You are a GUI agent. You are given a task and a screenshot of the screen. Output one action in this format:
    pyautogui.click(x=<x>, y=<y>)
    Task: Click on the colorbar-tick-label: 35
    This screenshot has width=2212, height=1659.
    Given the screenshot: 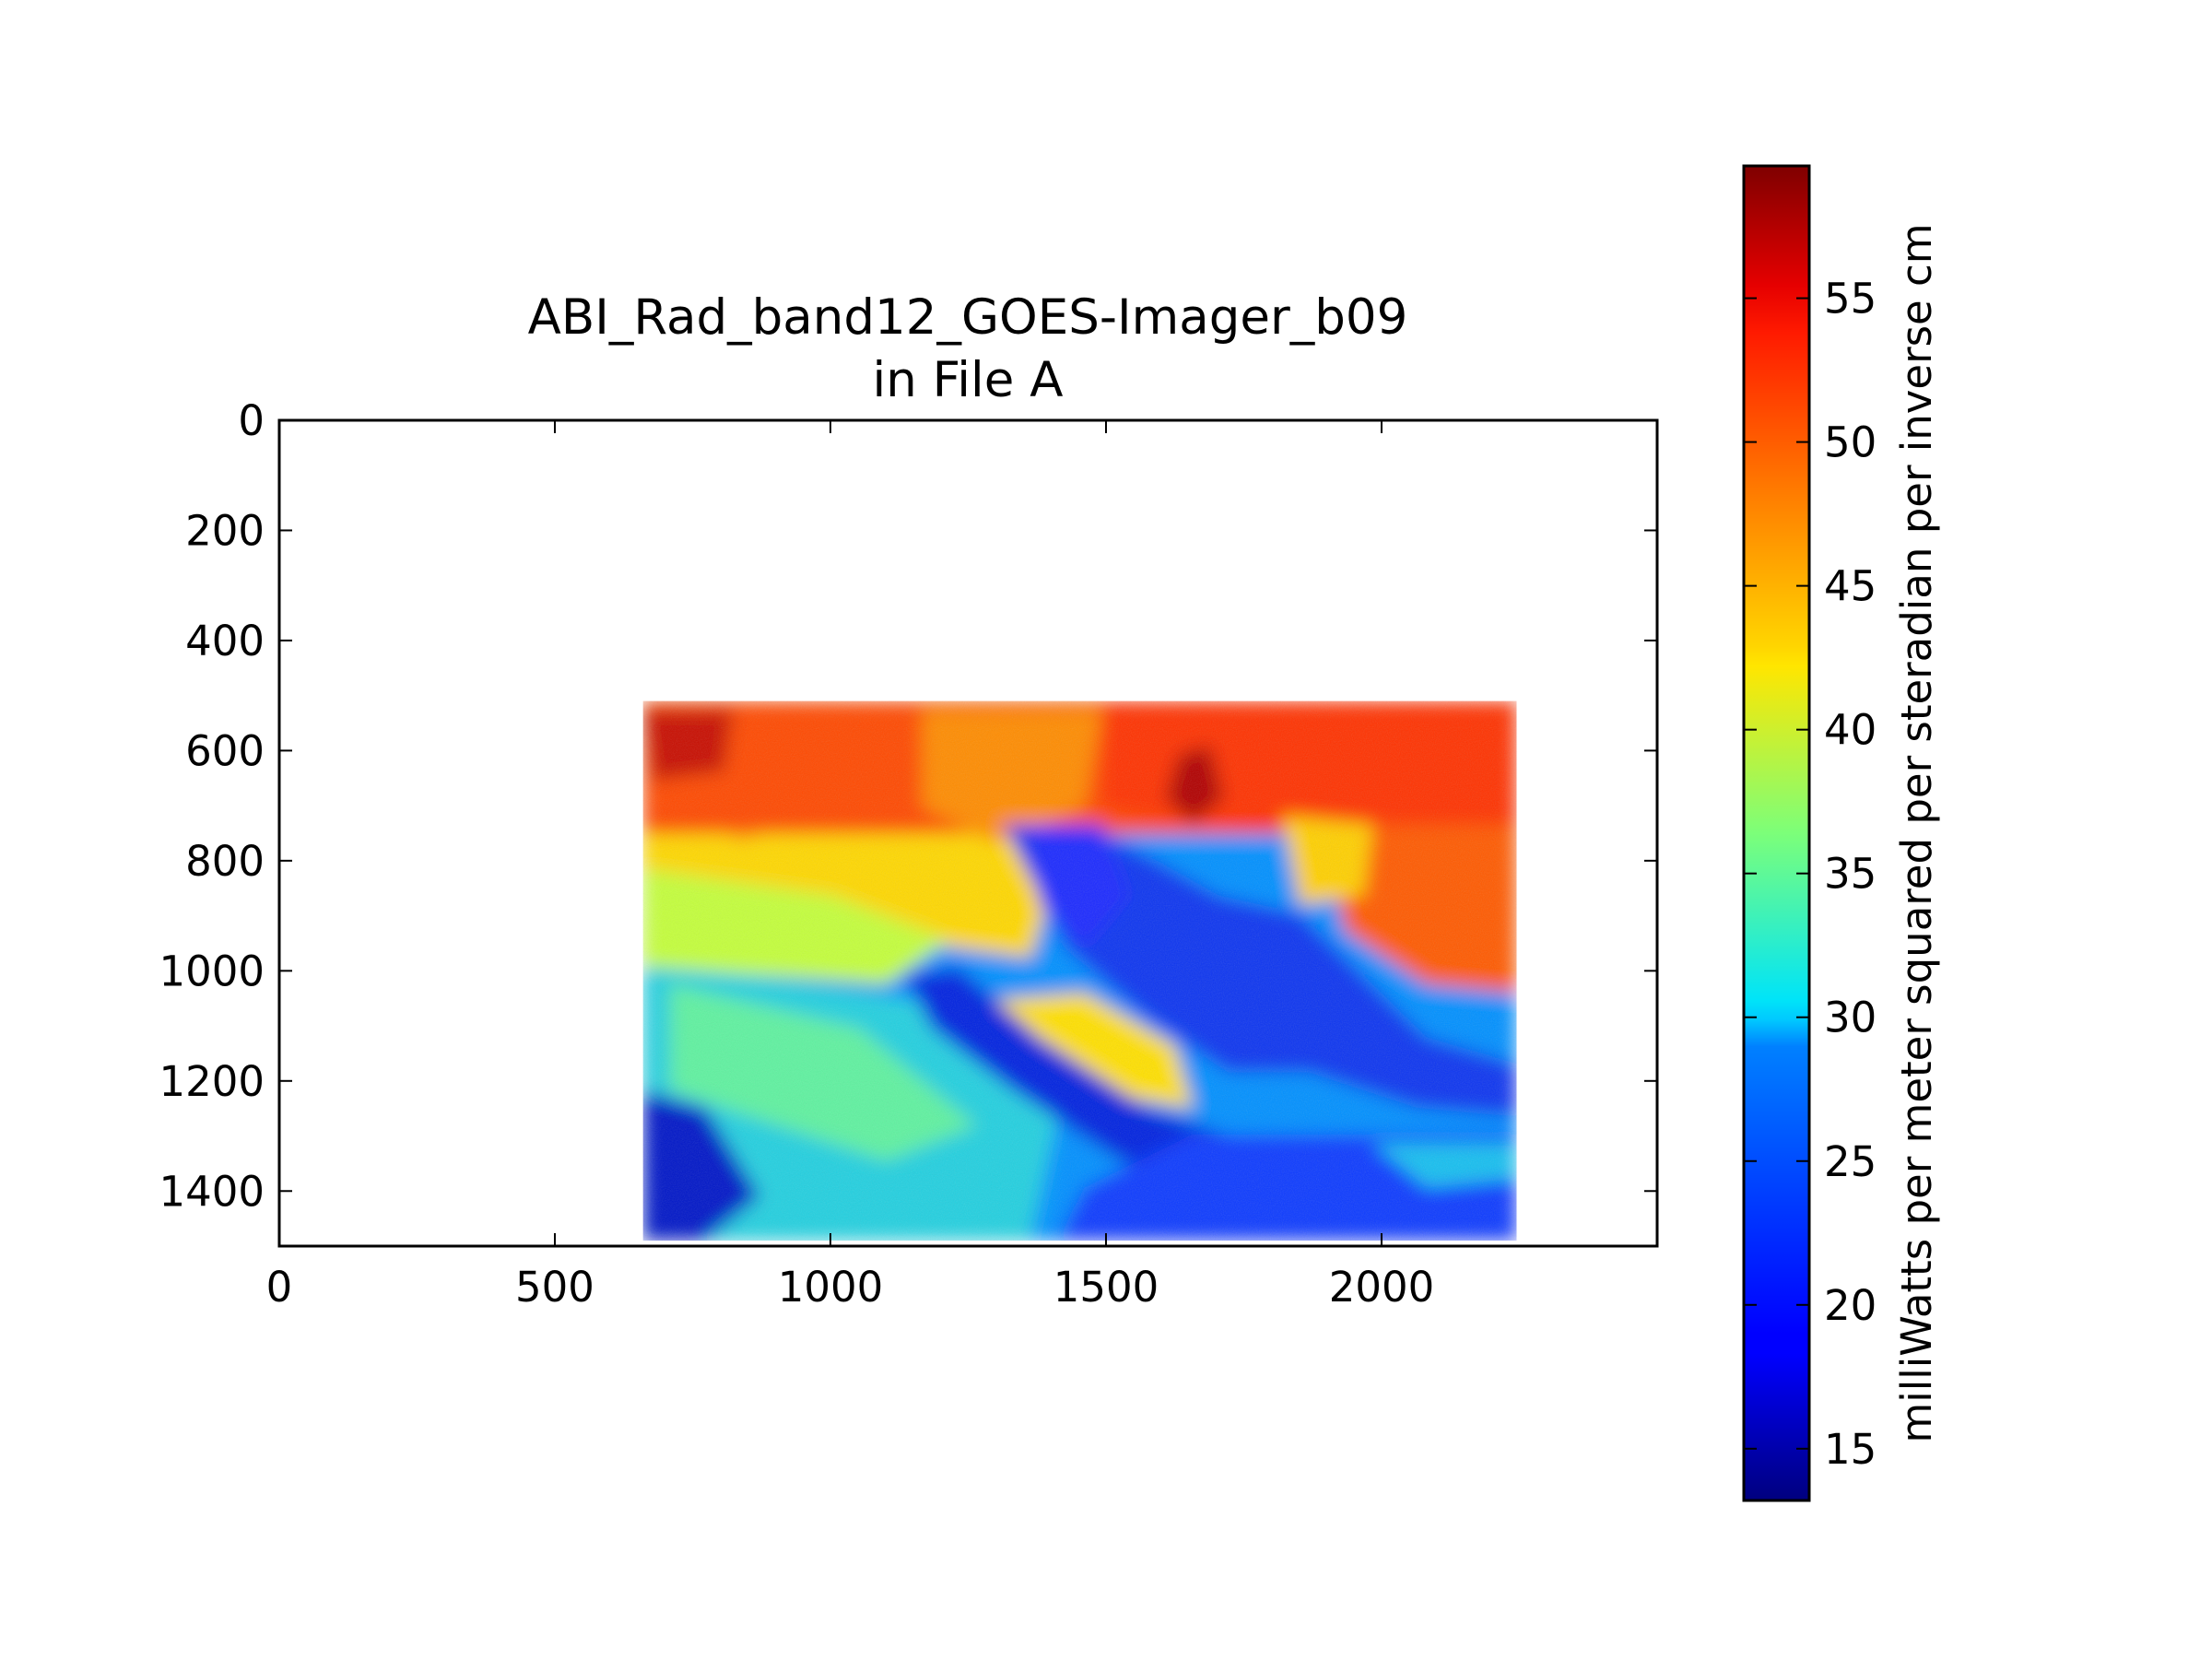 What is the action you would take?
    pyautogui.click(x=1850, y=874)
    